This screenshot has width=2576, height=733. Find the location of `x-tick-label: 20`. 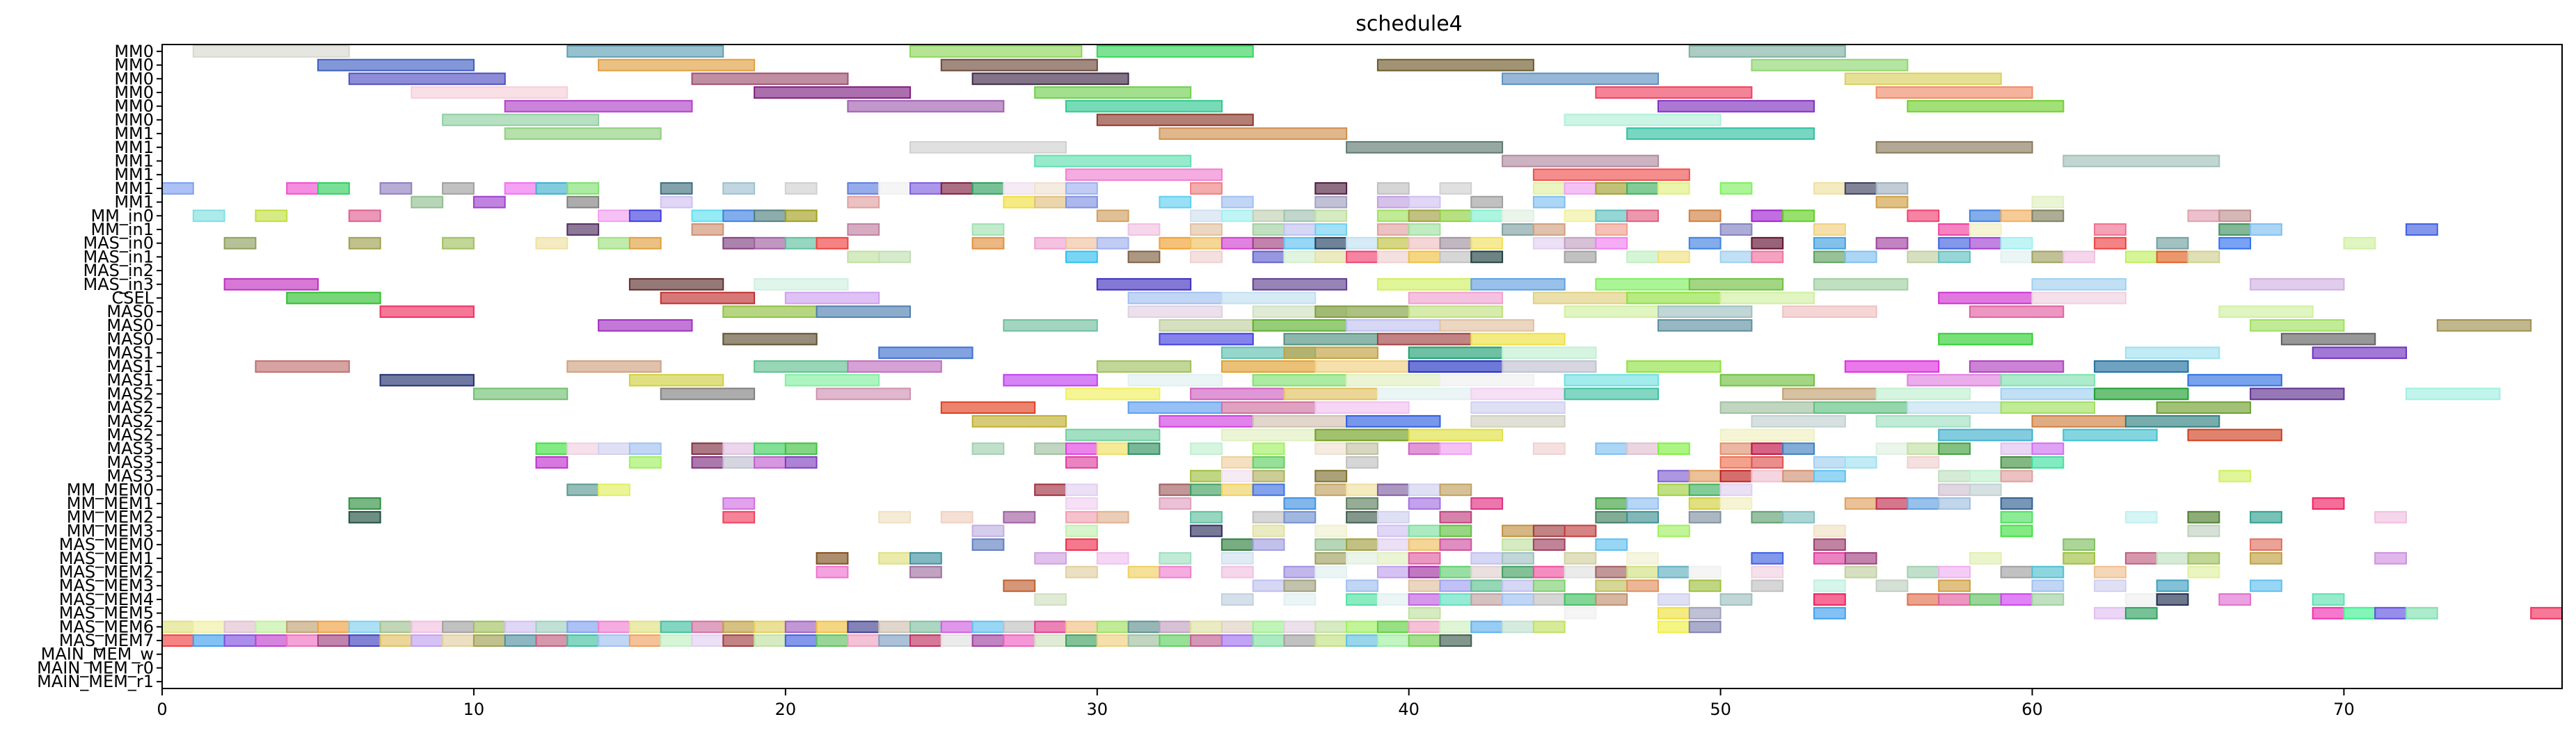

x-tick-label: 20 is located at coordinates (786, 709).